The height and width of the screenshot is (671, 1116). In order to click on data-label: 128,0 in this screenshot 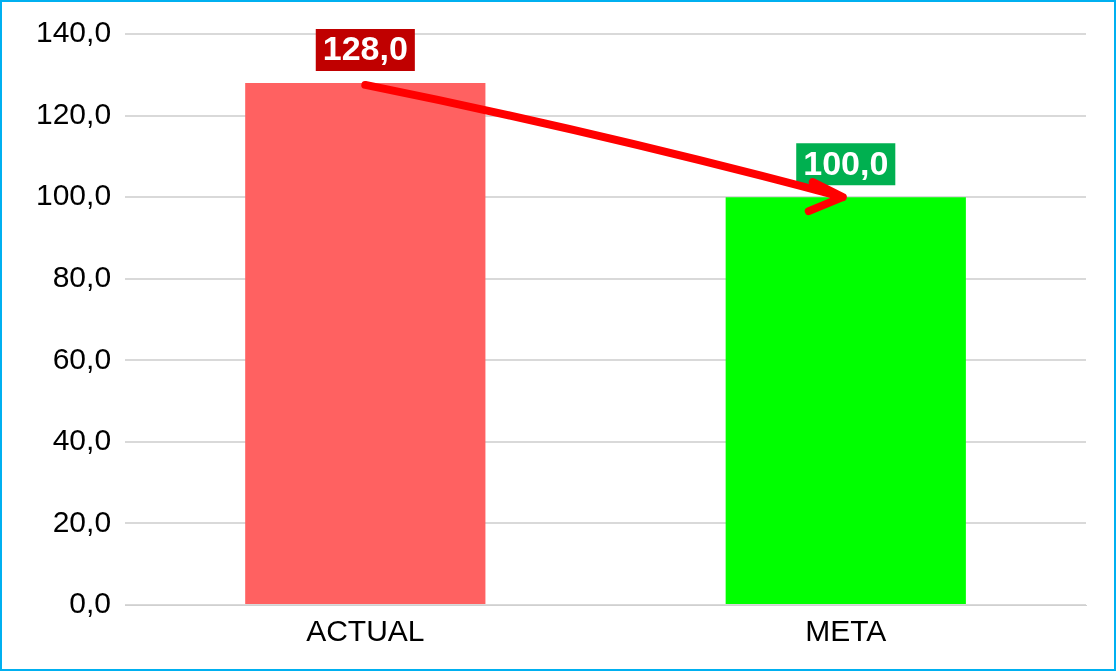, I will do `click(365, 48)`.